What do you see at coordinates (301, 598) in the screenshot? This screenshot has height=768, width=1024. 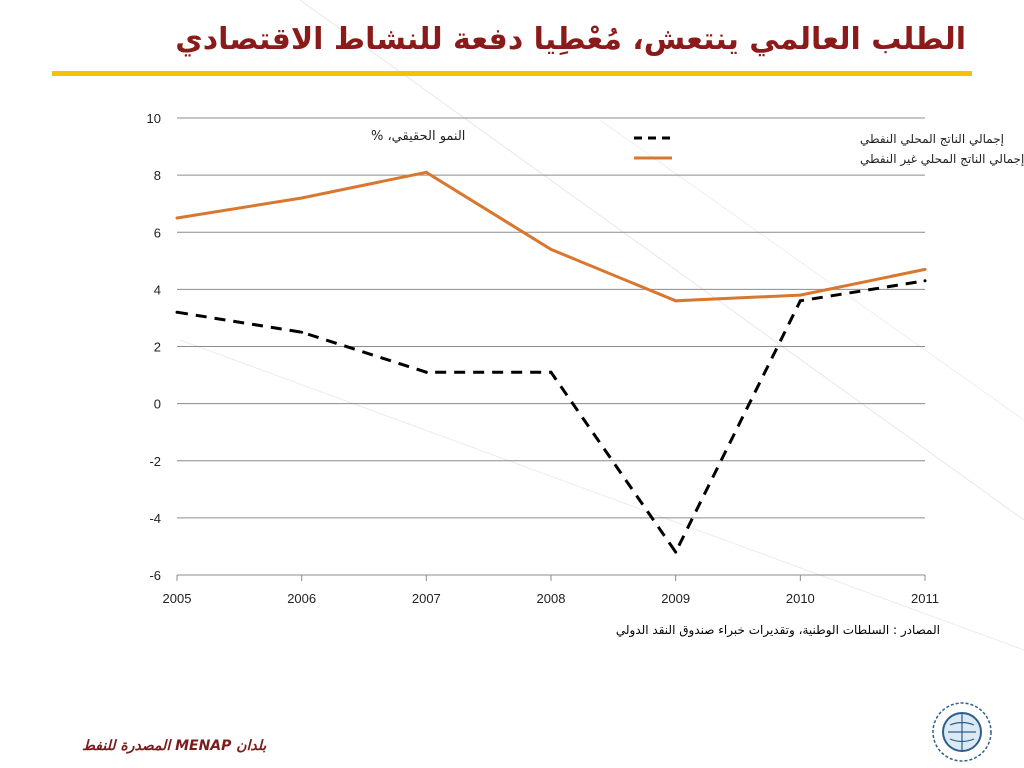 I see `x-tick-label: 2006` at bounding box center [301, 598].